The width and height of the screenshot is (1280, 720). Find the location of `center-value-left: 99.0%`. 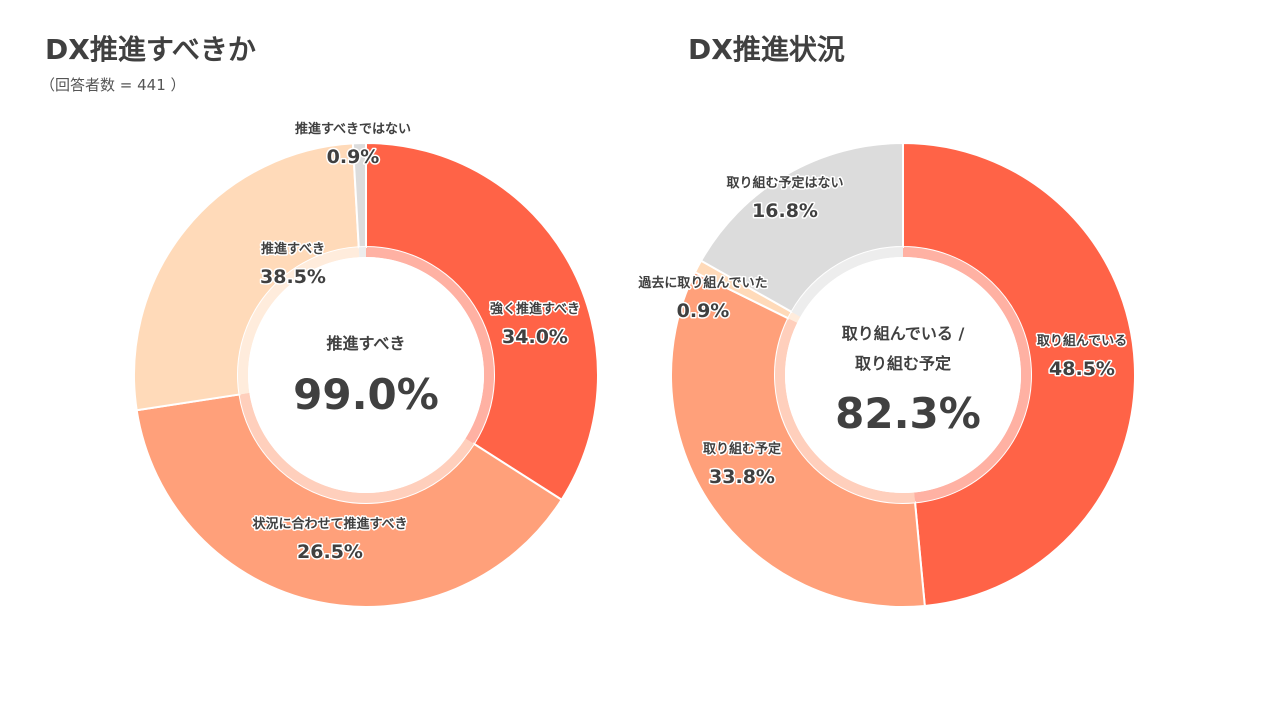

center-value-left: 99.0% is located at coordinates (366, 394).